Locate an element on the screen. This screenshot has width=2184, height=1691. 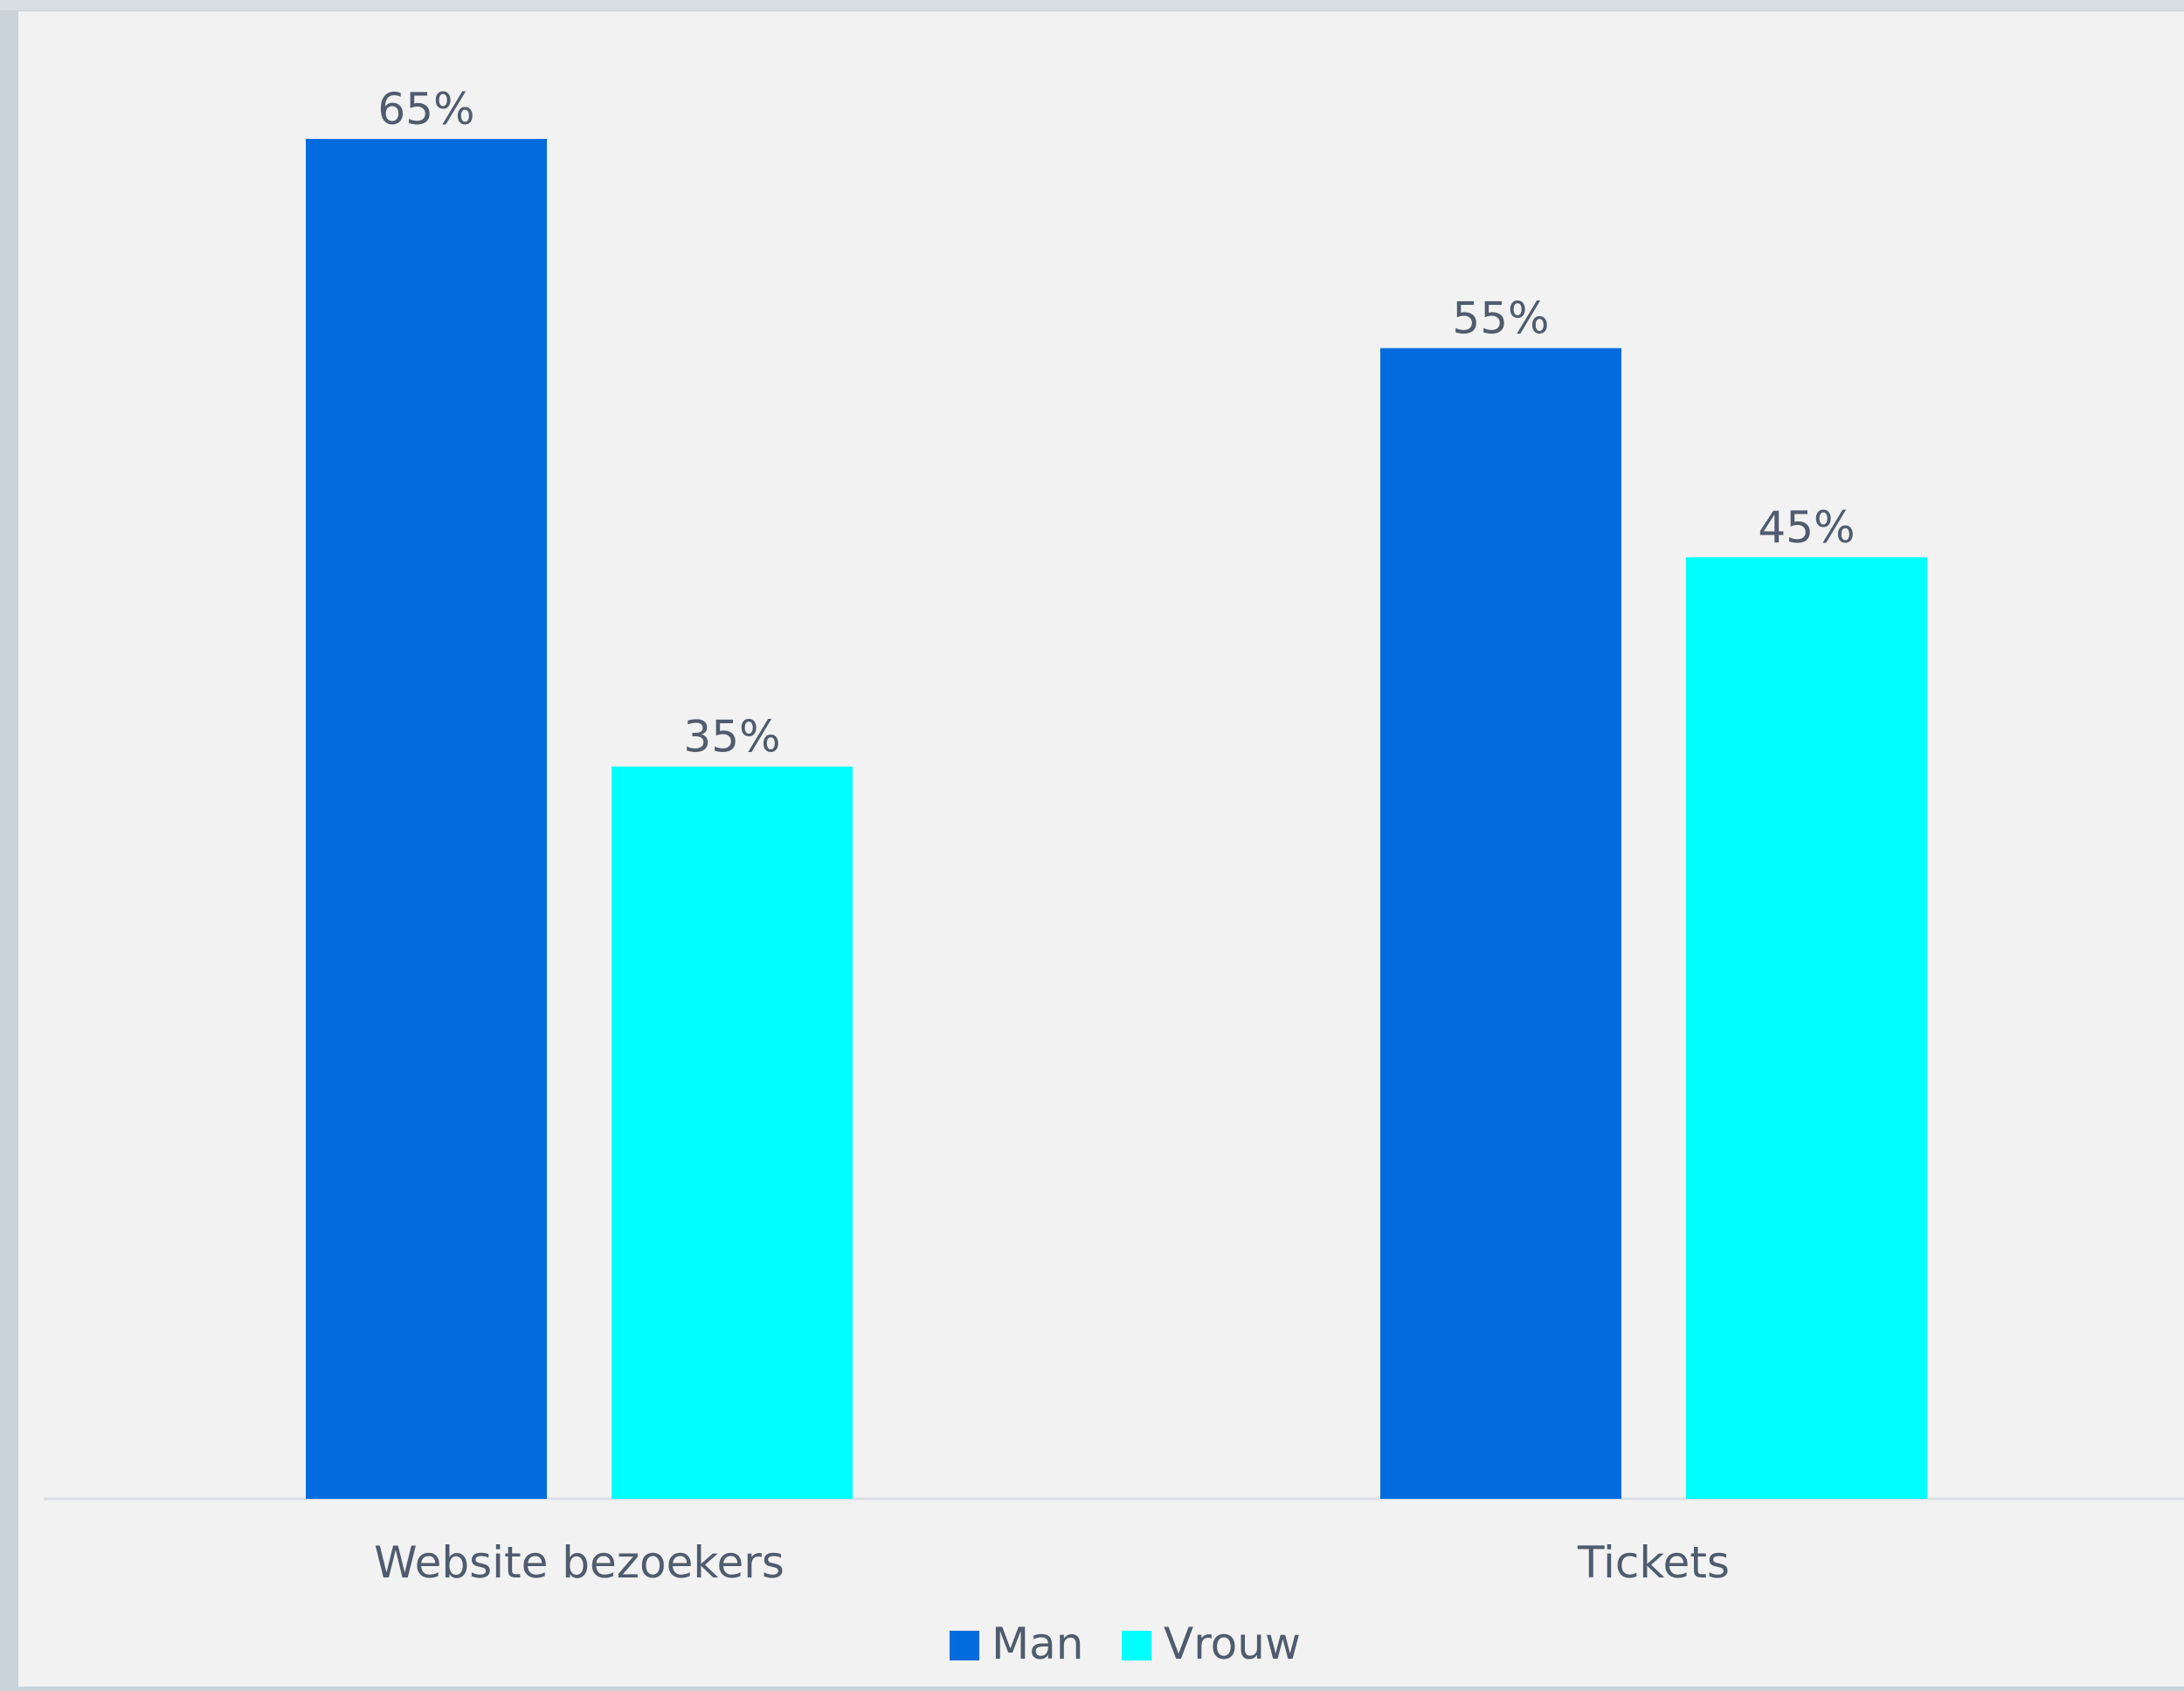
legend-swatch-man is located at coordinates (964, 1645).